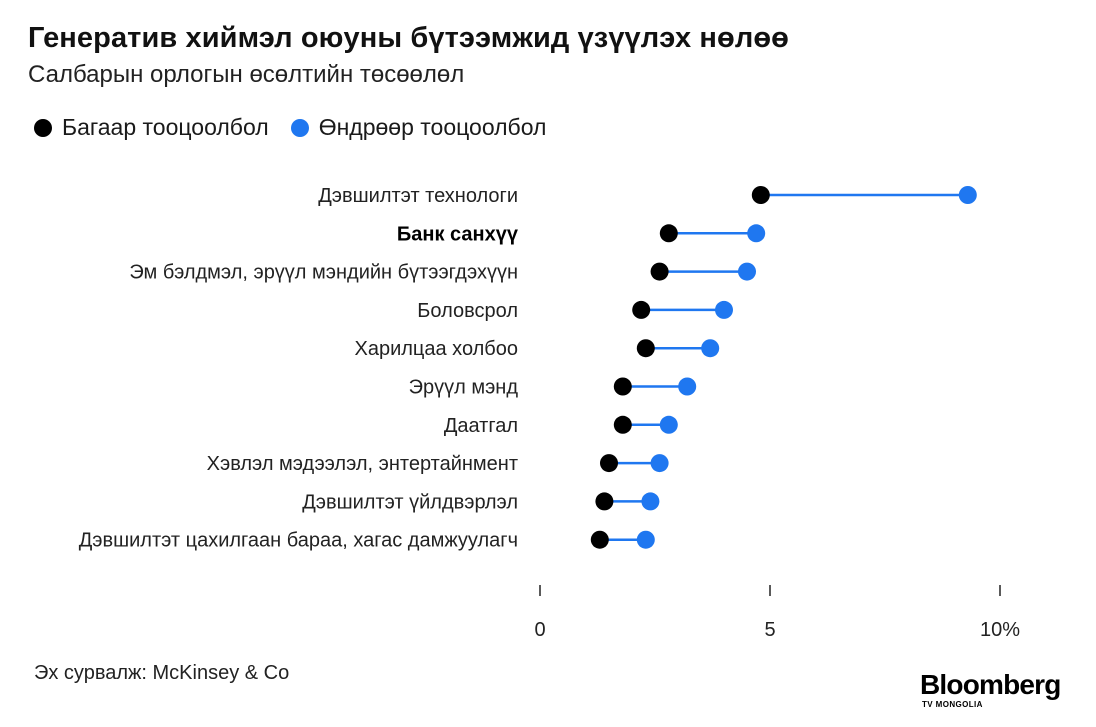 Image resolution: width=1096 pixels, height=727 pixels. What do you see at coordinates (467, 311) in the screenshot?
I see `category-label: Боловсрол` at bounding box center [467, 311].